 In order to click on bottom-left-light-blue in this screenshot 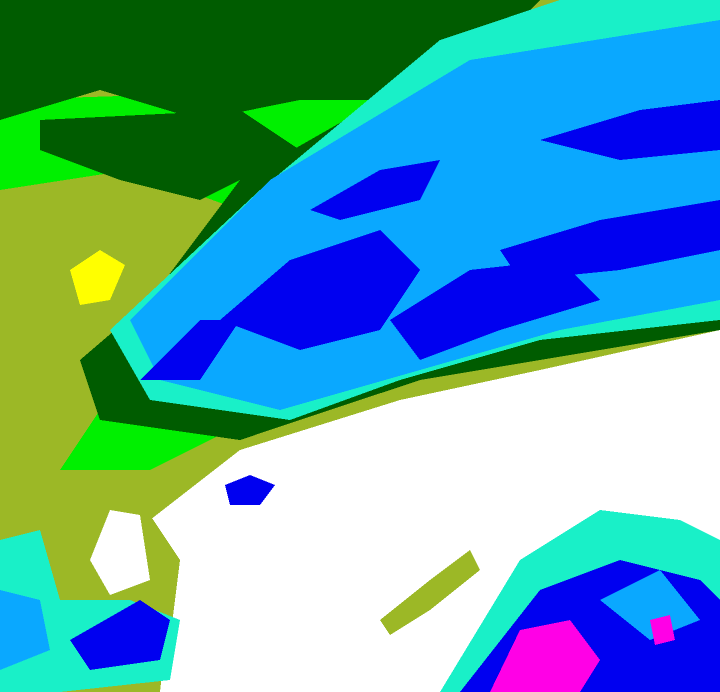, I will do `click(25, 630)`.